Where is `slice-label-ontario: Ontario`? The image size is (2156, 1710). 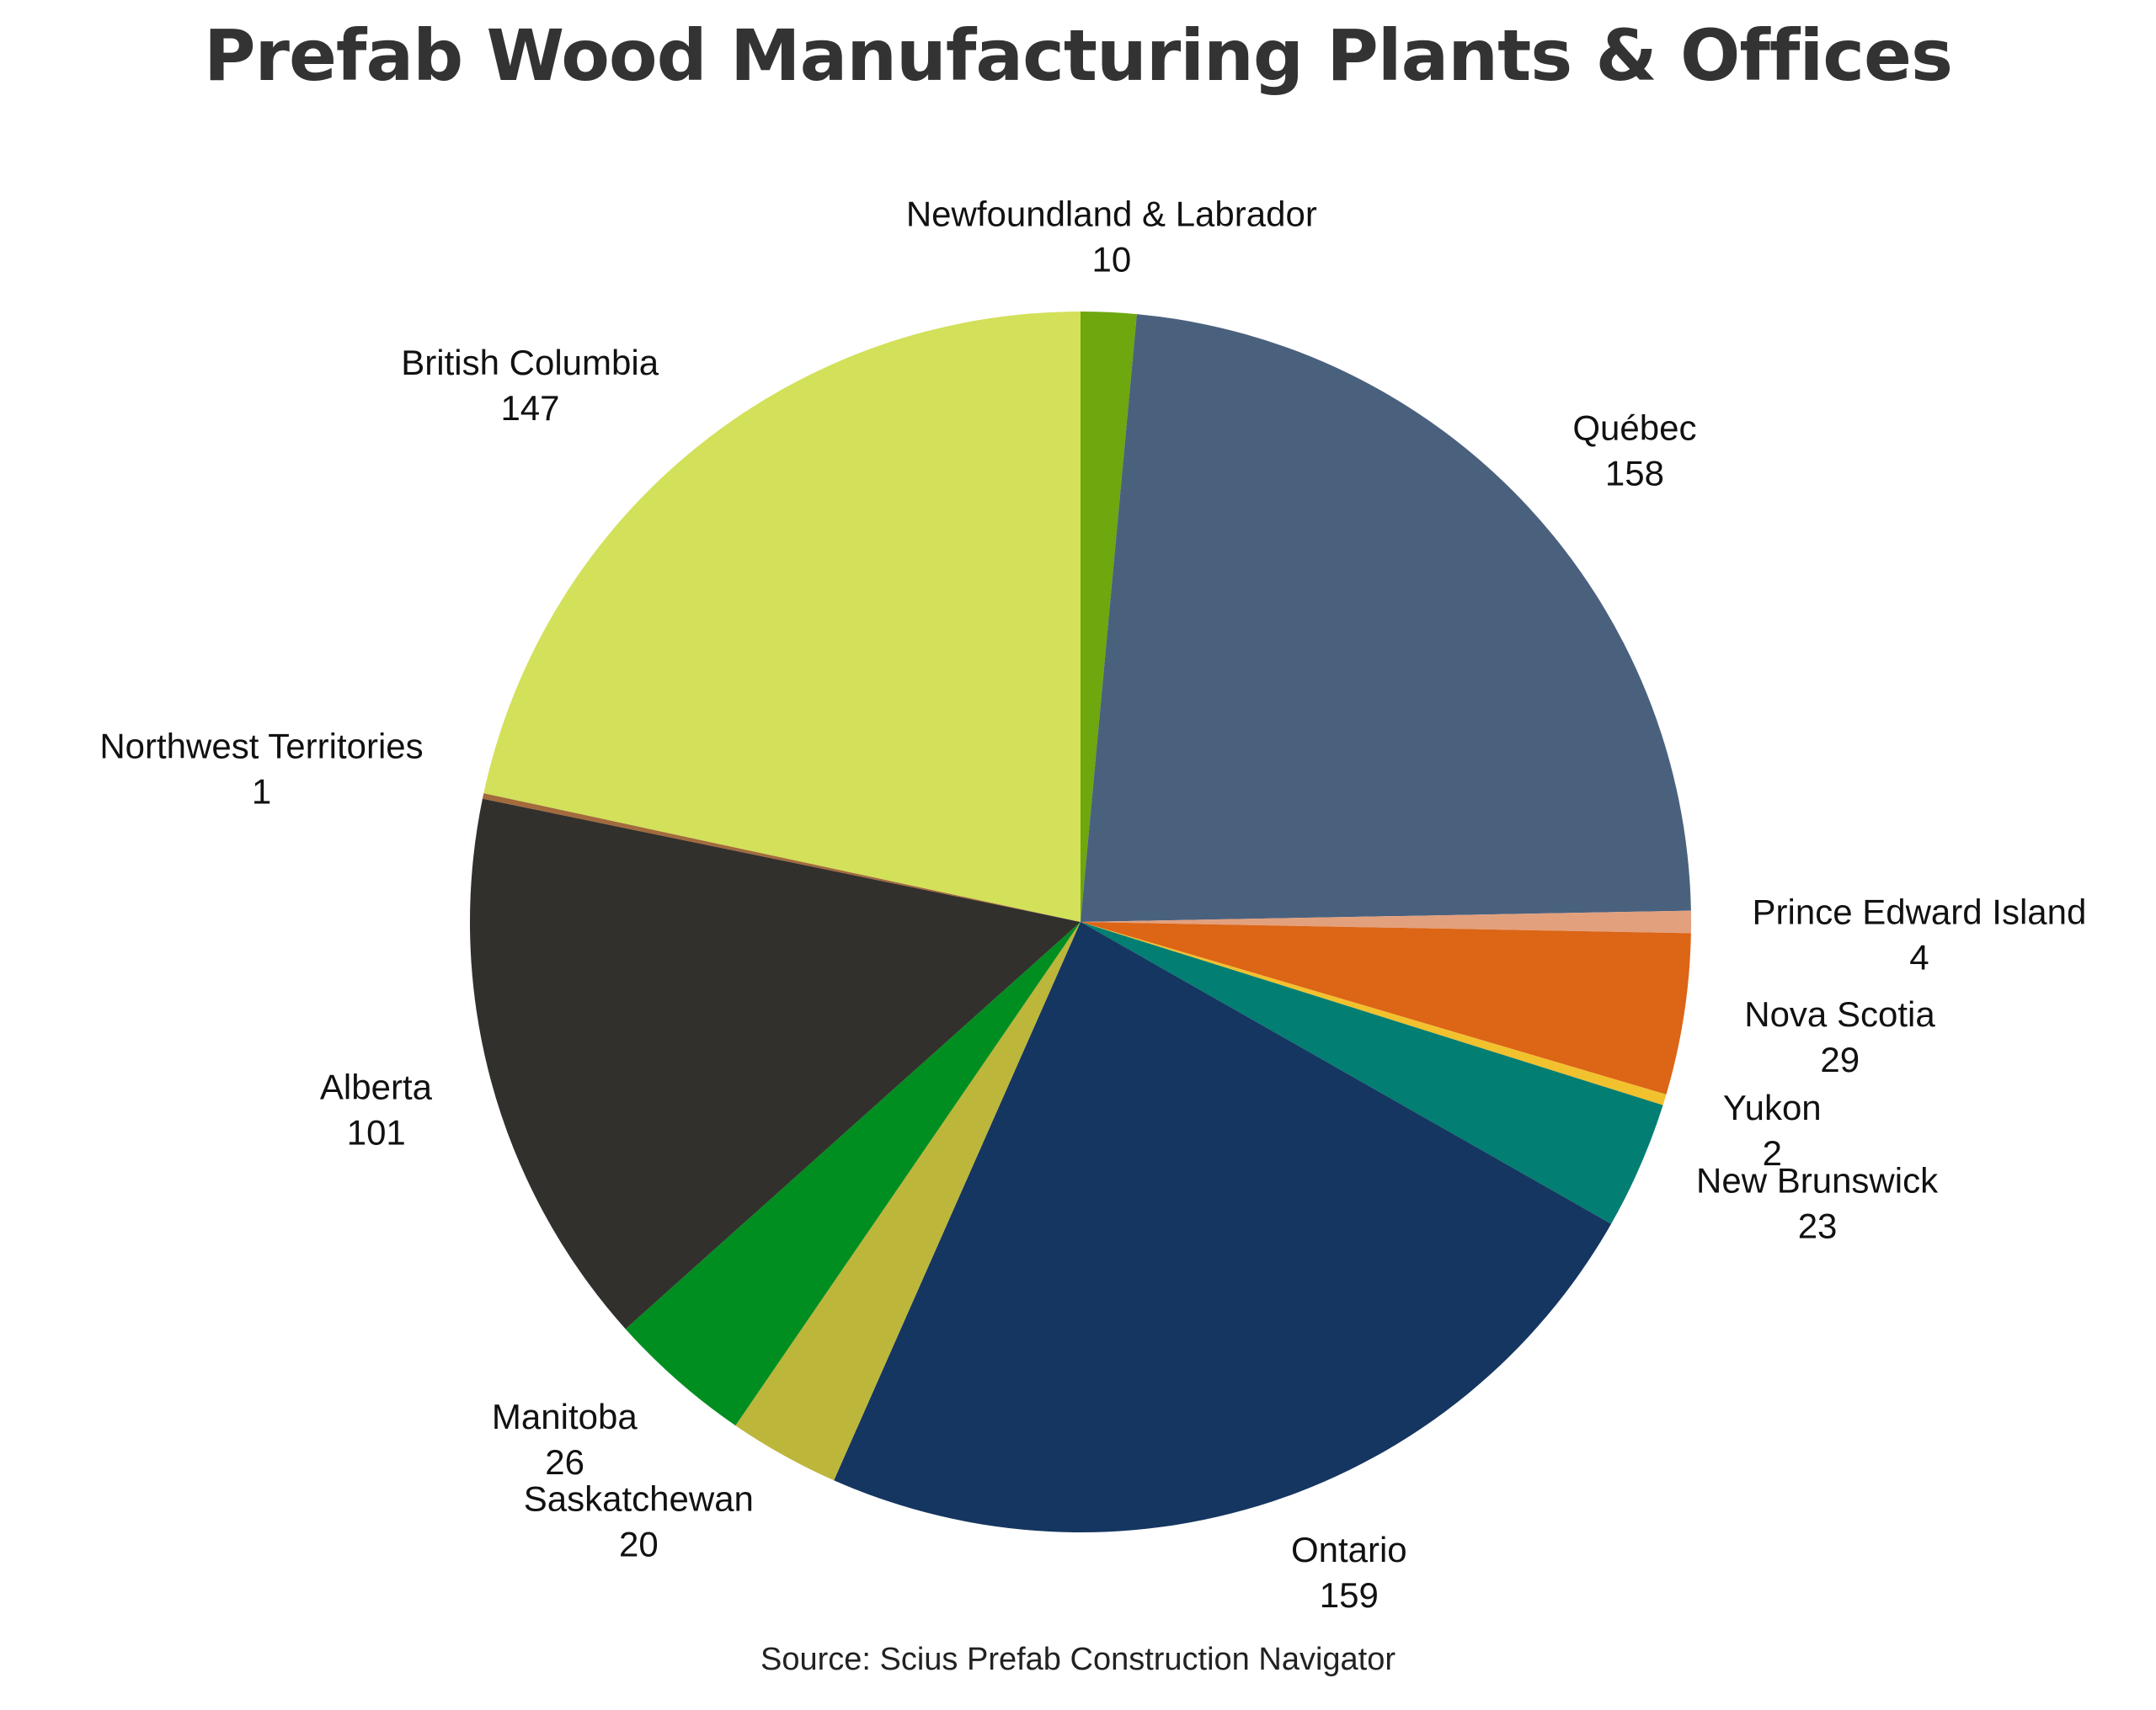 slice-label-ontario: Ontario is located at coordinates (1349, 1549).